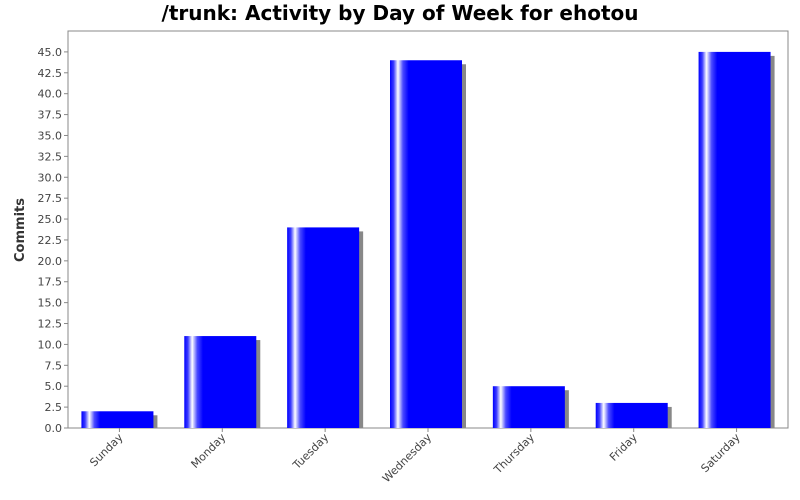 Image resolution: width=800 pixels, height=500 pixels. What do you see at coordinates (54, 386) in the screenshot?
I see `y-tick-label: 5.0` at bounding box center [54, 386].